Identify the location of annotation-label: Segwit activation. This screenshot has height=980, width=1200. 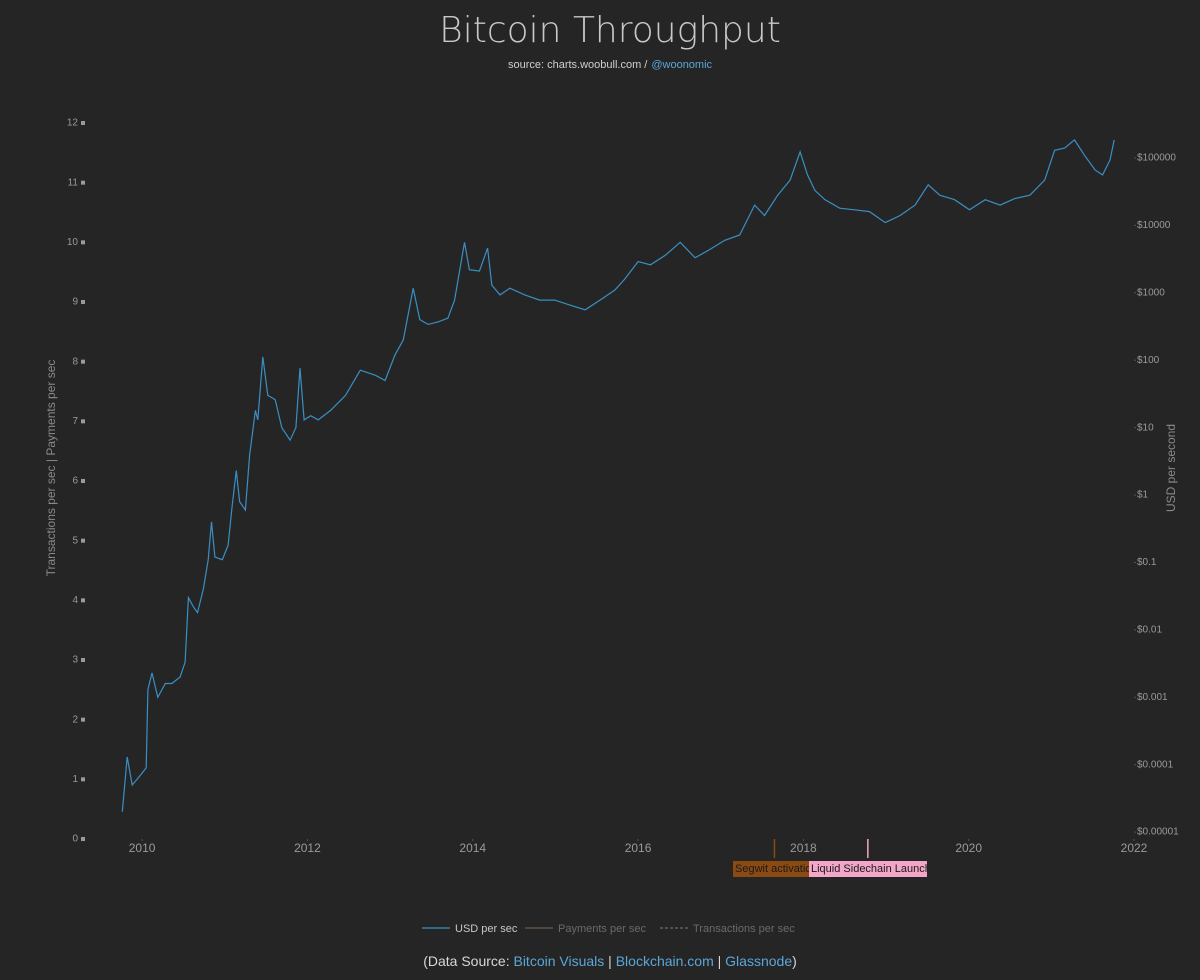
(776, 869).